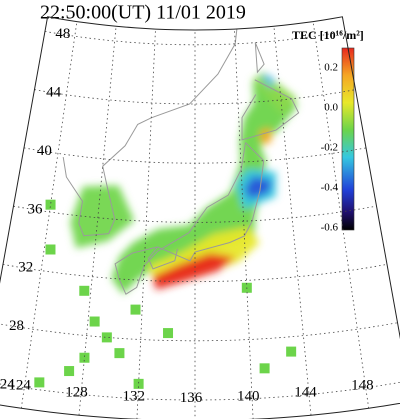 The width and height of the screenshot is (400, 419). I want to click on latitude-label: 28, so click(16, 326).